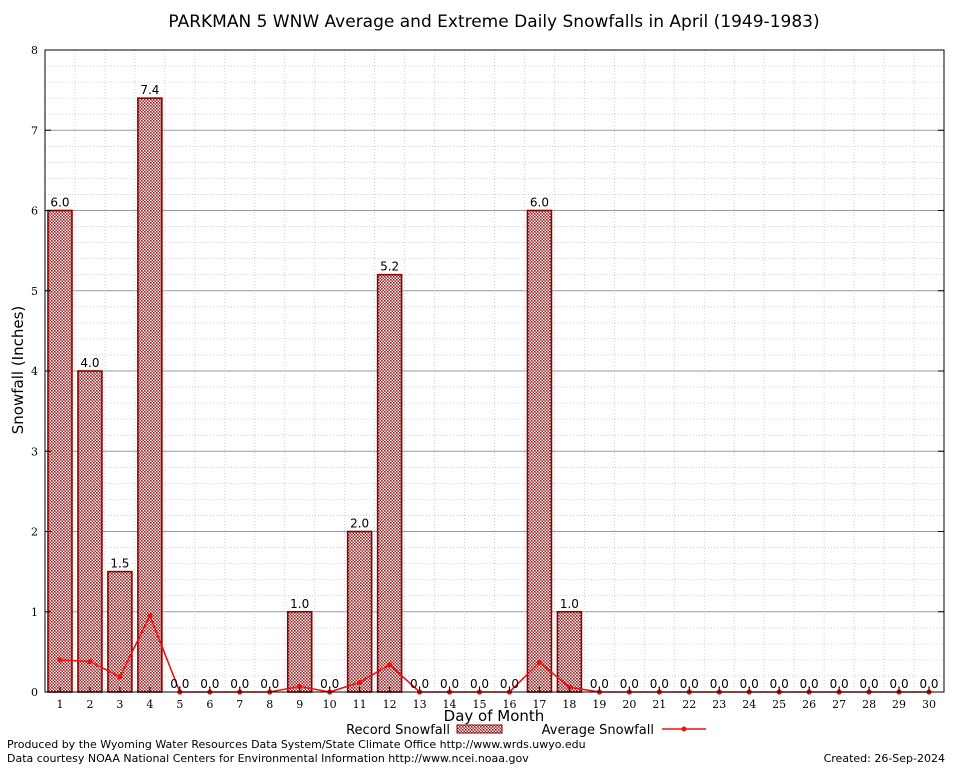  Describe the element at coordinates (299, 604) in the screenshot. I see `bar-label-day-9: 1.0` at that location.